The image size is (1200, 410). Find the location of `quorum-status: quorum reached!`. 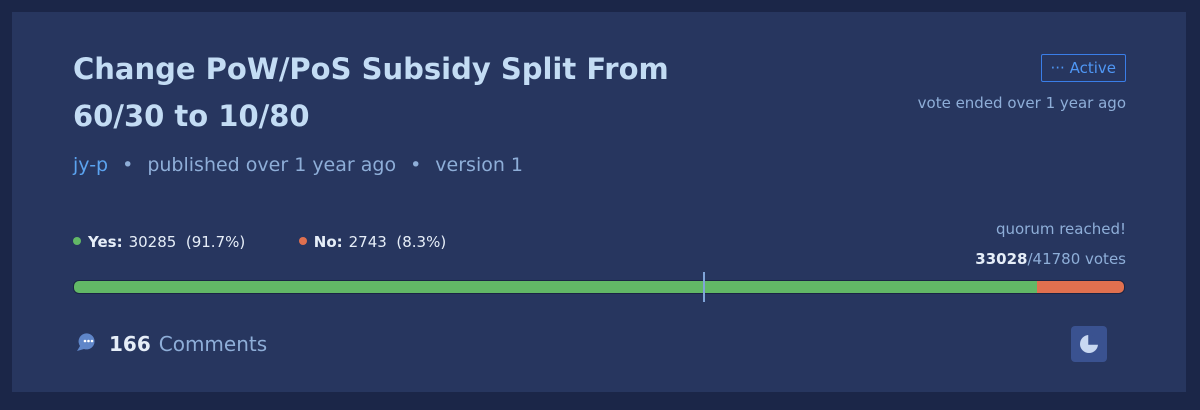

quorum-status: quorum reached! is located at coordinates (1060, 229).